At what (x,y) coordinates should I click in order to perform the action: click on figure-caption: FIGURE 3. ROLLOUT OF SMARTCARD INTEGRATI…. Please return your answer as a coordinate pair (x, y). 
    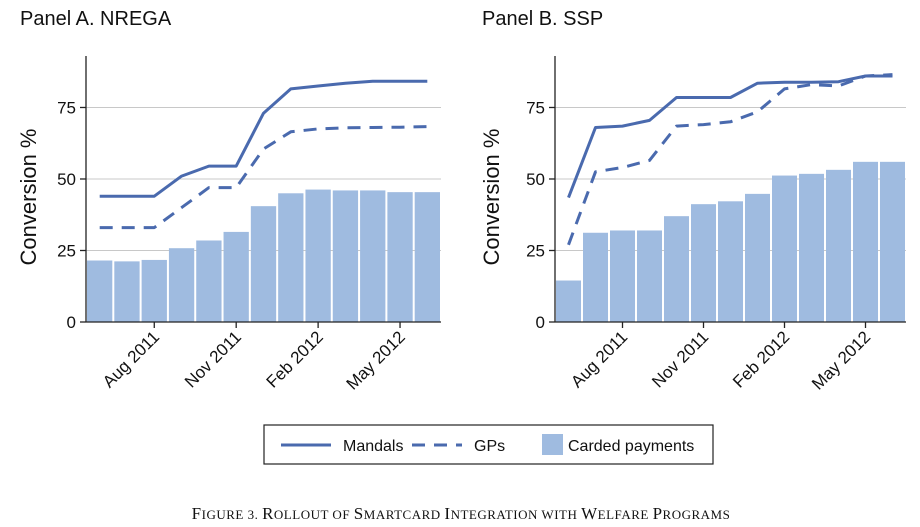
    Looking at the image, I should click on (461, 513).